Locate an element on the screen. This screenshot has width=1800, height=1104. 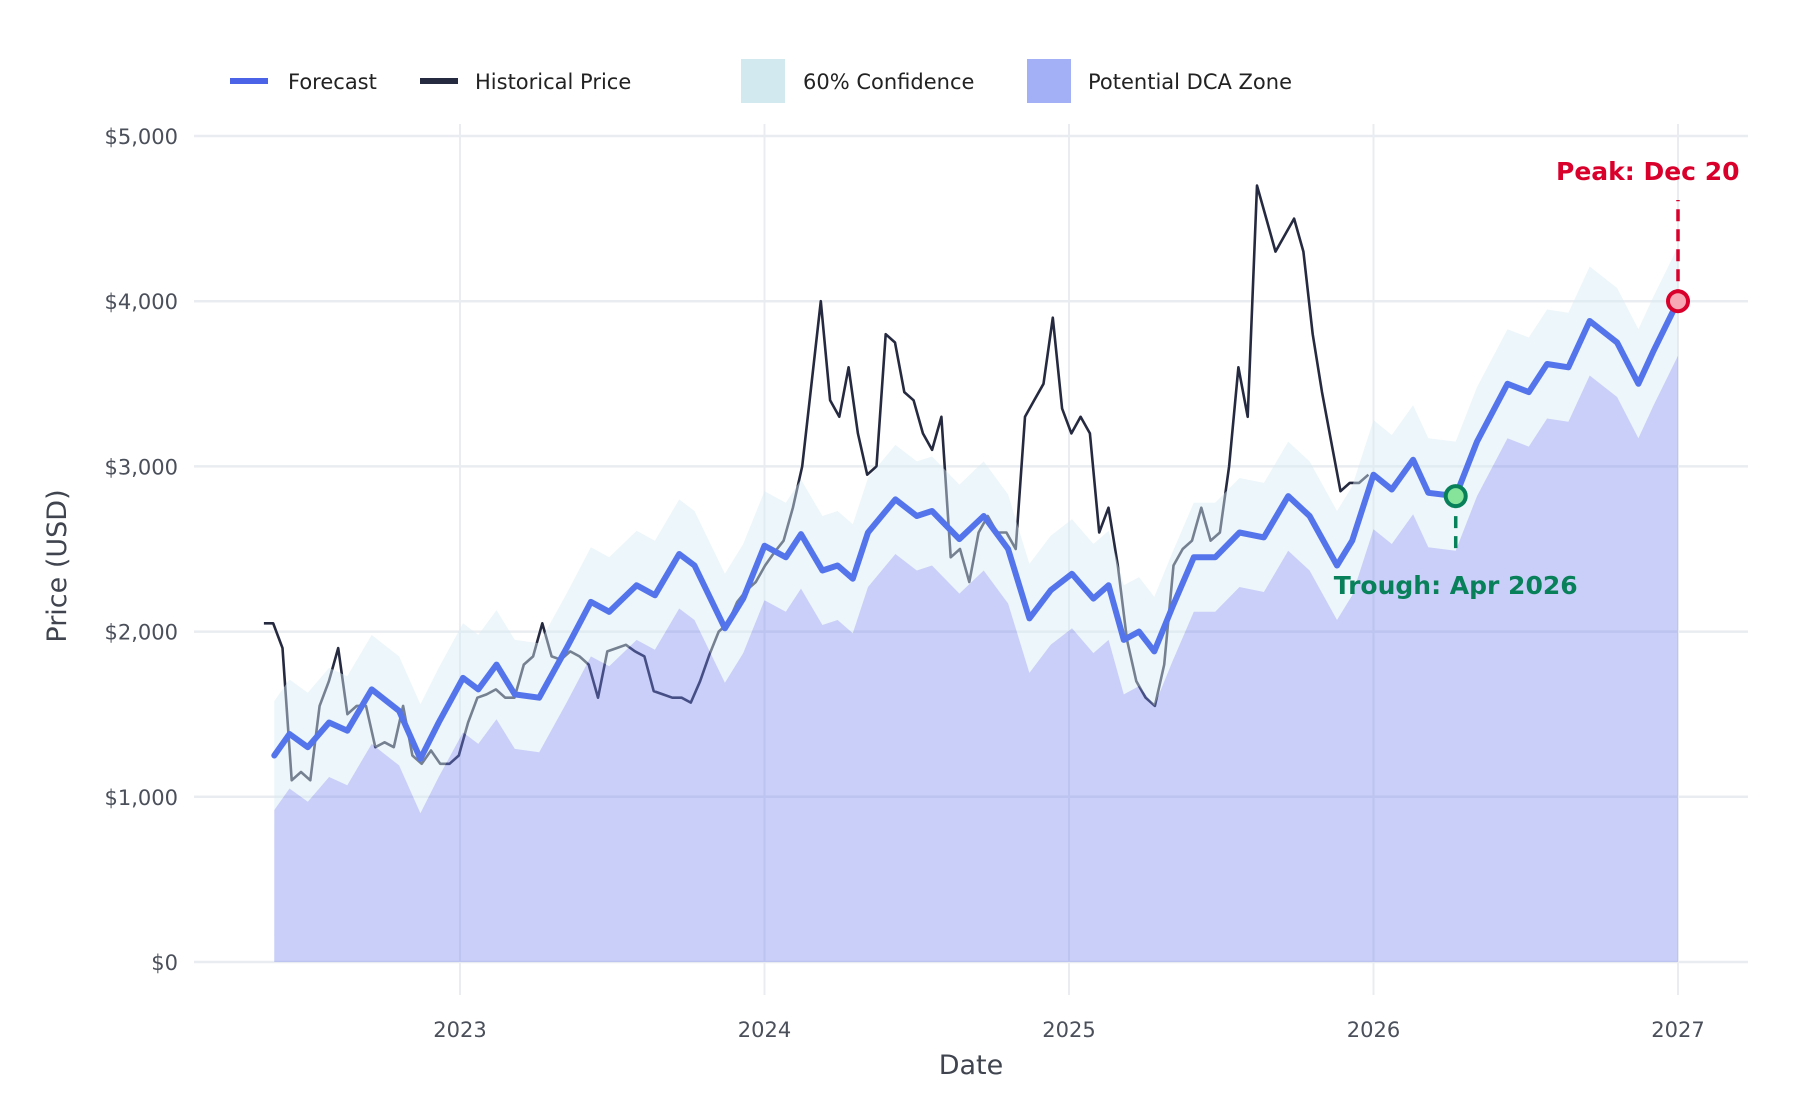
y-tick-label: $4,000 is located at coordinates (141, 302).